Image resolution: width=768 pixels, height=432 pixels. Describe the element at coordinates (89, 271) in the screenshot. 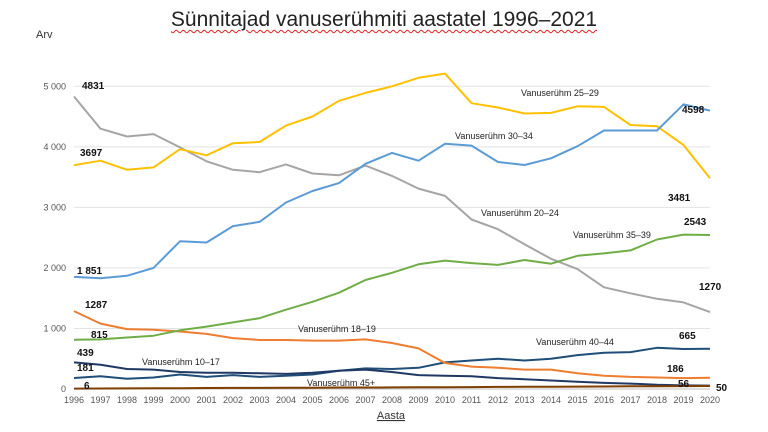

I see `start-value-label: 1 851` at that location.